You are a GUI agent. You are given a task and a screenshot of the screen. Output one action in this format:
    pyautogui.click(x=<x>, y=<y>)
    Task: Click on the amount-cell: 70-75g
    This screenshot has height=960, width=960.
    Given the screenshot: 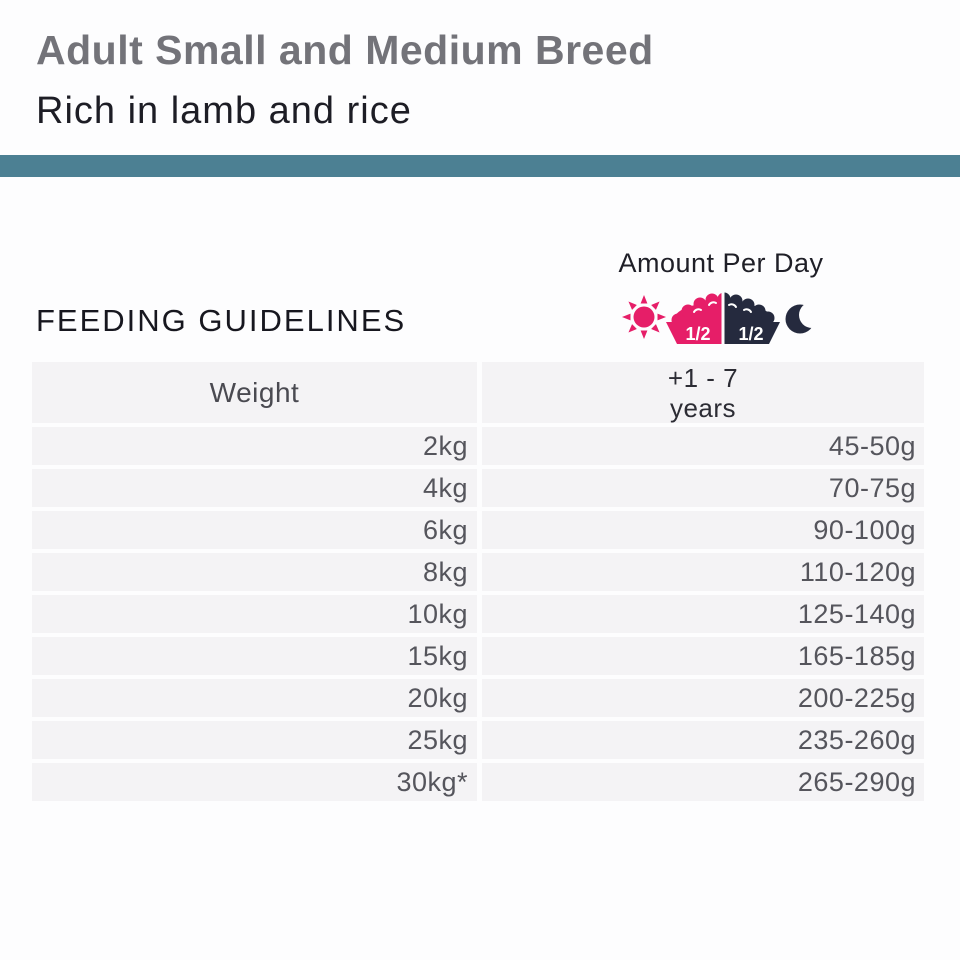 What is the action you would take?
    pyautogui.click(x=703, y=488)
    